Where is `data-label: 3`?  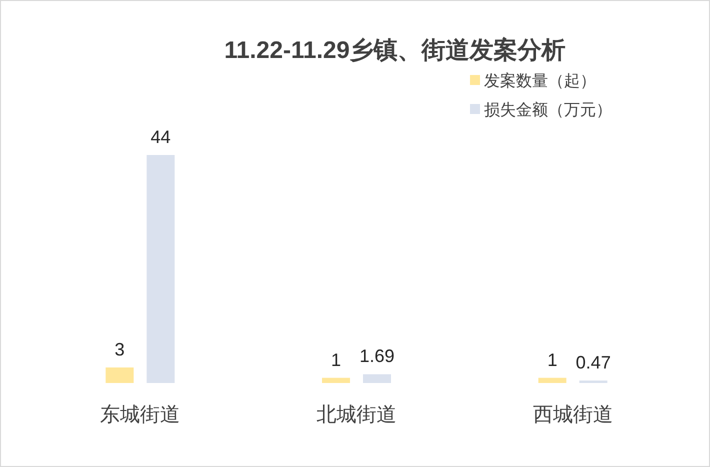
data-label: 3 is located at coordinates (119, 349).